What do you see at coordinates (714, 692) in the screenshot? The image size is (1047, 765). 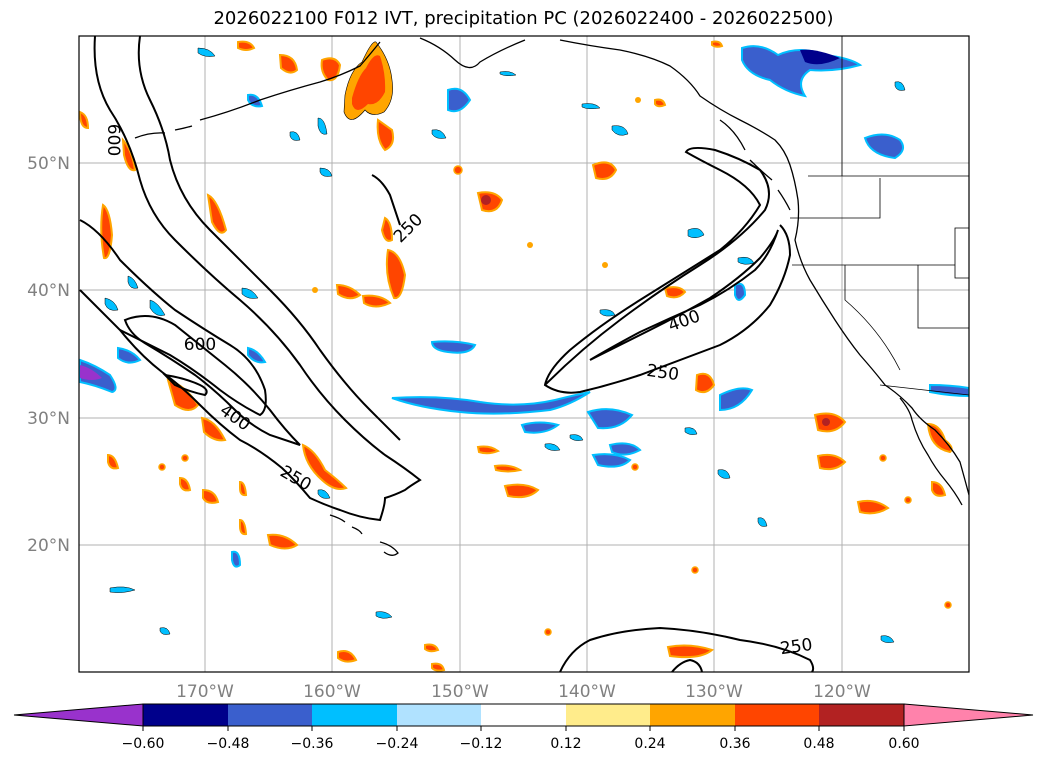 I see `lon-label-130w: 130°W` at bounding box center [714, 692].